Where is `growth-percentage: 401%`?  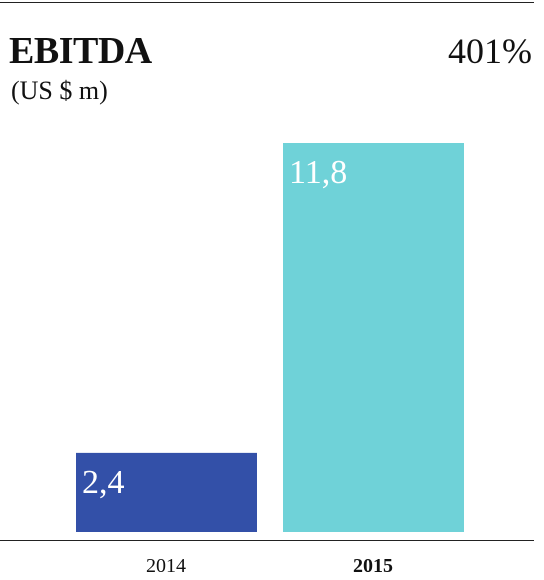
growth-percentage: 401% is located at coordinates (490, 51).